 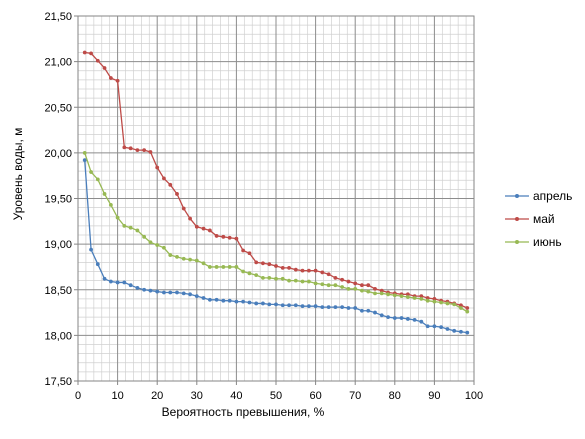 I want to click on x-tick-label: 60, so click(x=315, y=396).